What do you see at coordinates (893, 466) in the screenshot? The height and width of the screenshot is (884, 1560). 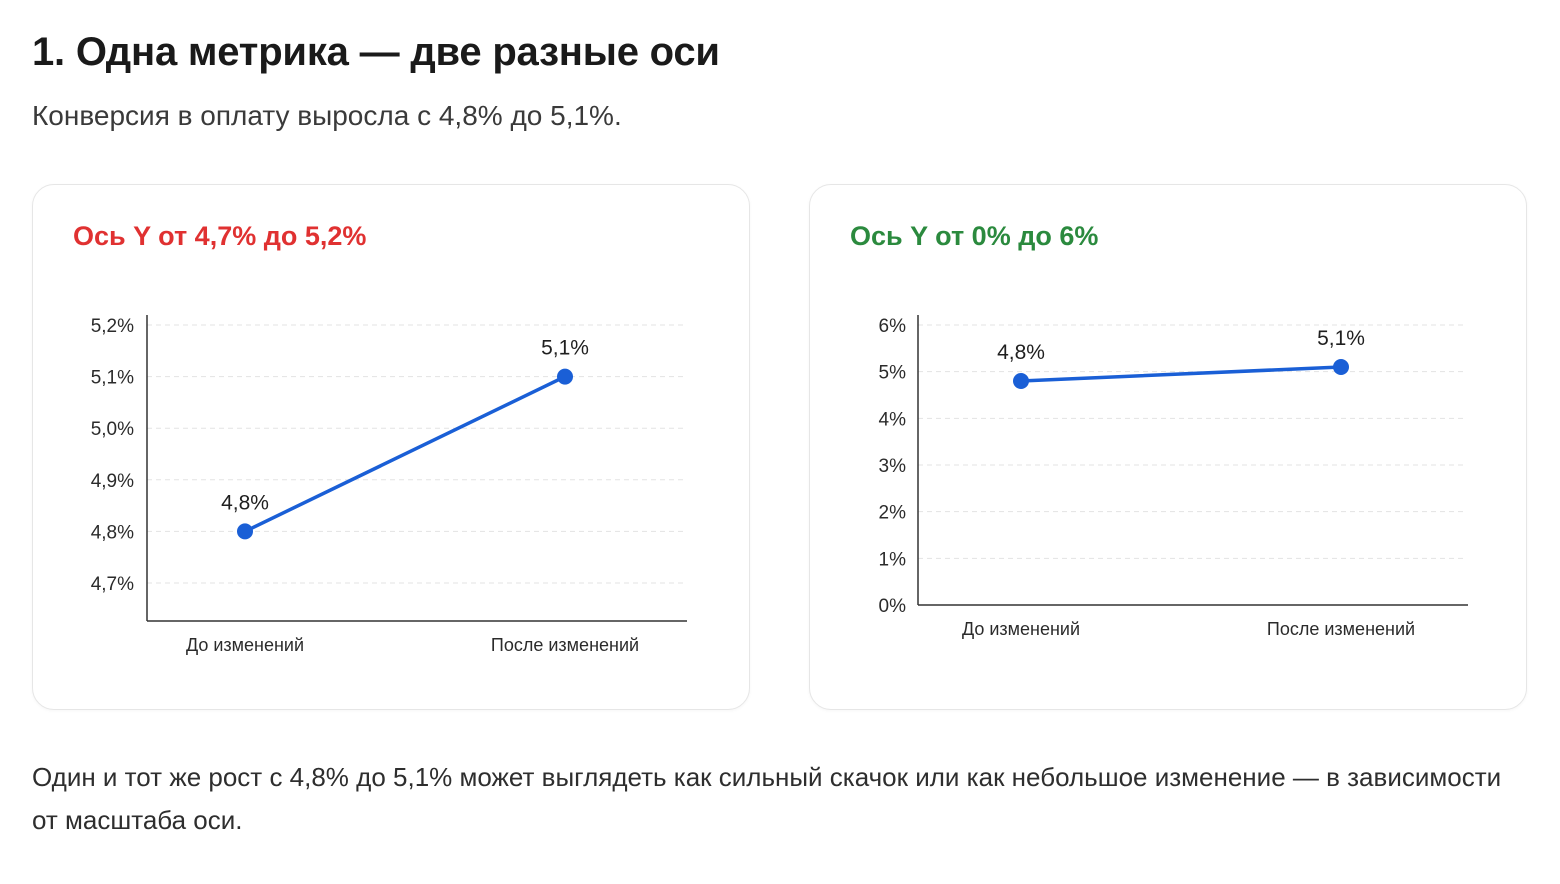 I see `y-tick-label: 3%` at bounding box center [893, 466].